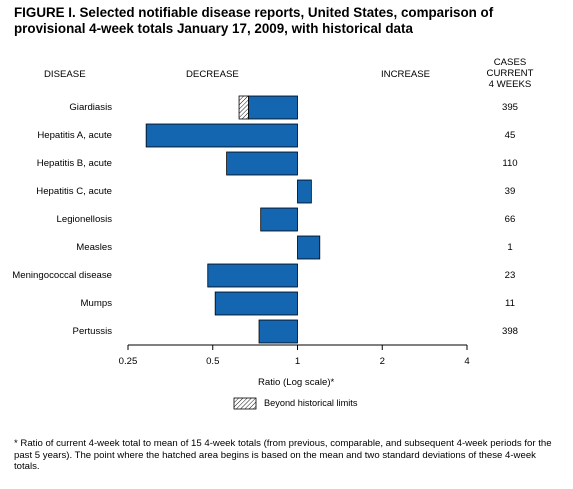 Image resolution: width=573 pixels, height=489 pixels. What do you see at coordinates (510, 219) in the screenshot?
I see `cases-count: 66` at bounding box center [510, 219].